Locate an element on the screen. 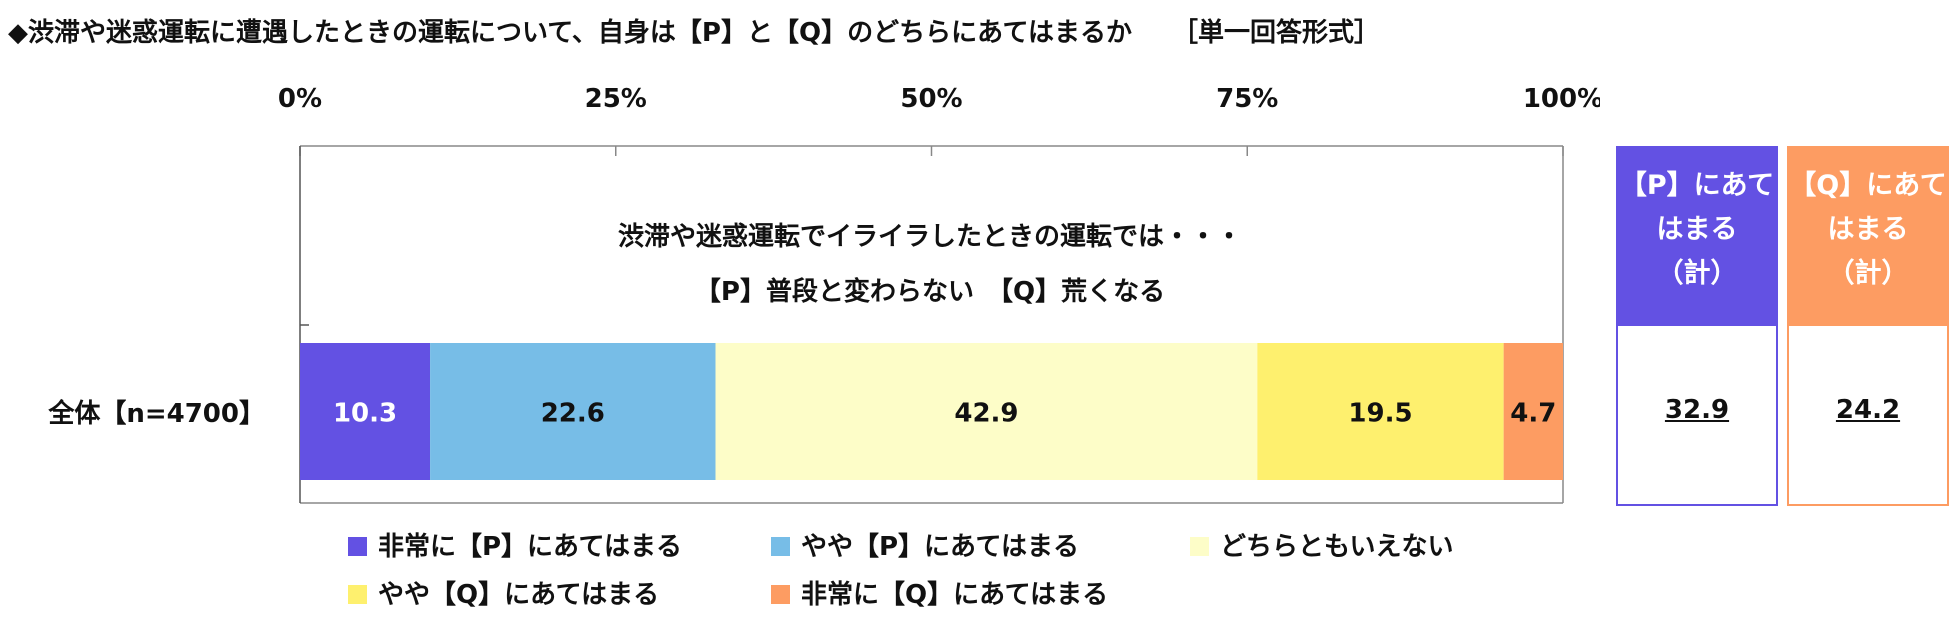 This screenshot has height=628, width=1950. question-note-line1: 渋滞や迷惑運転でイライラしたときの運転では・・・ is located at coordinates (930, 237).